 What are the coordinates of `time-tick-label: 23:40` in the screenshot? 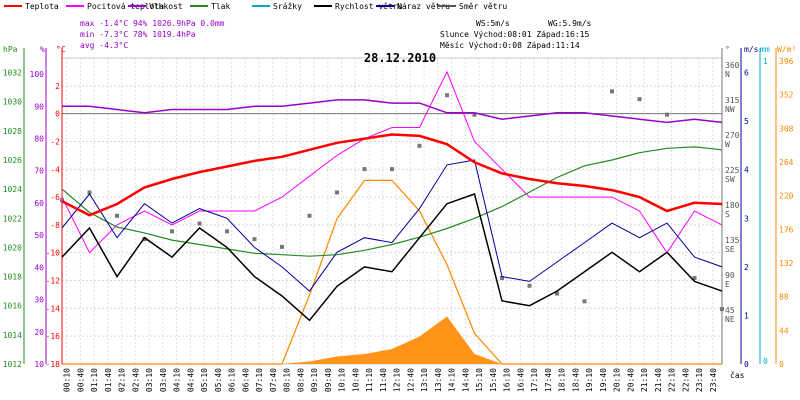 It's located at (713, 380).